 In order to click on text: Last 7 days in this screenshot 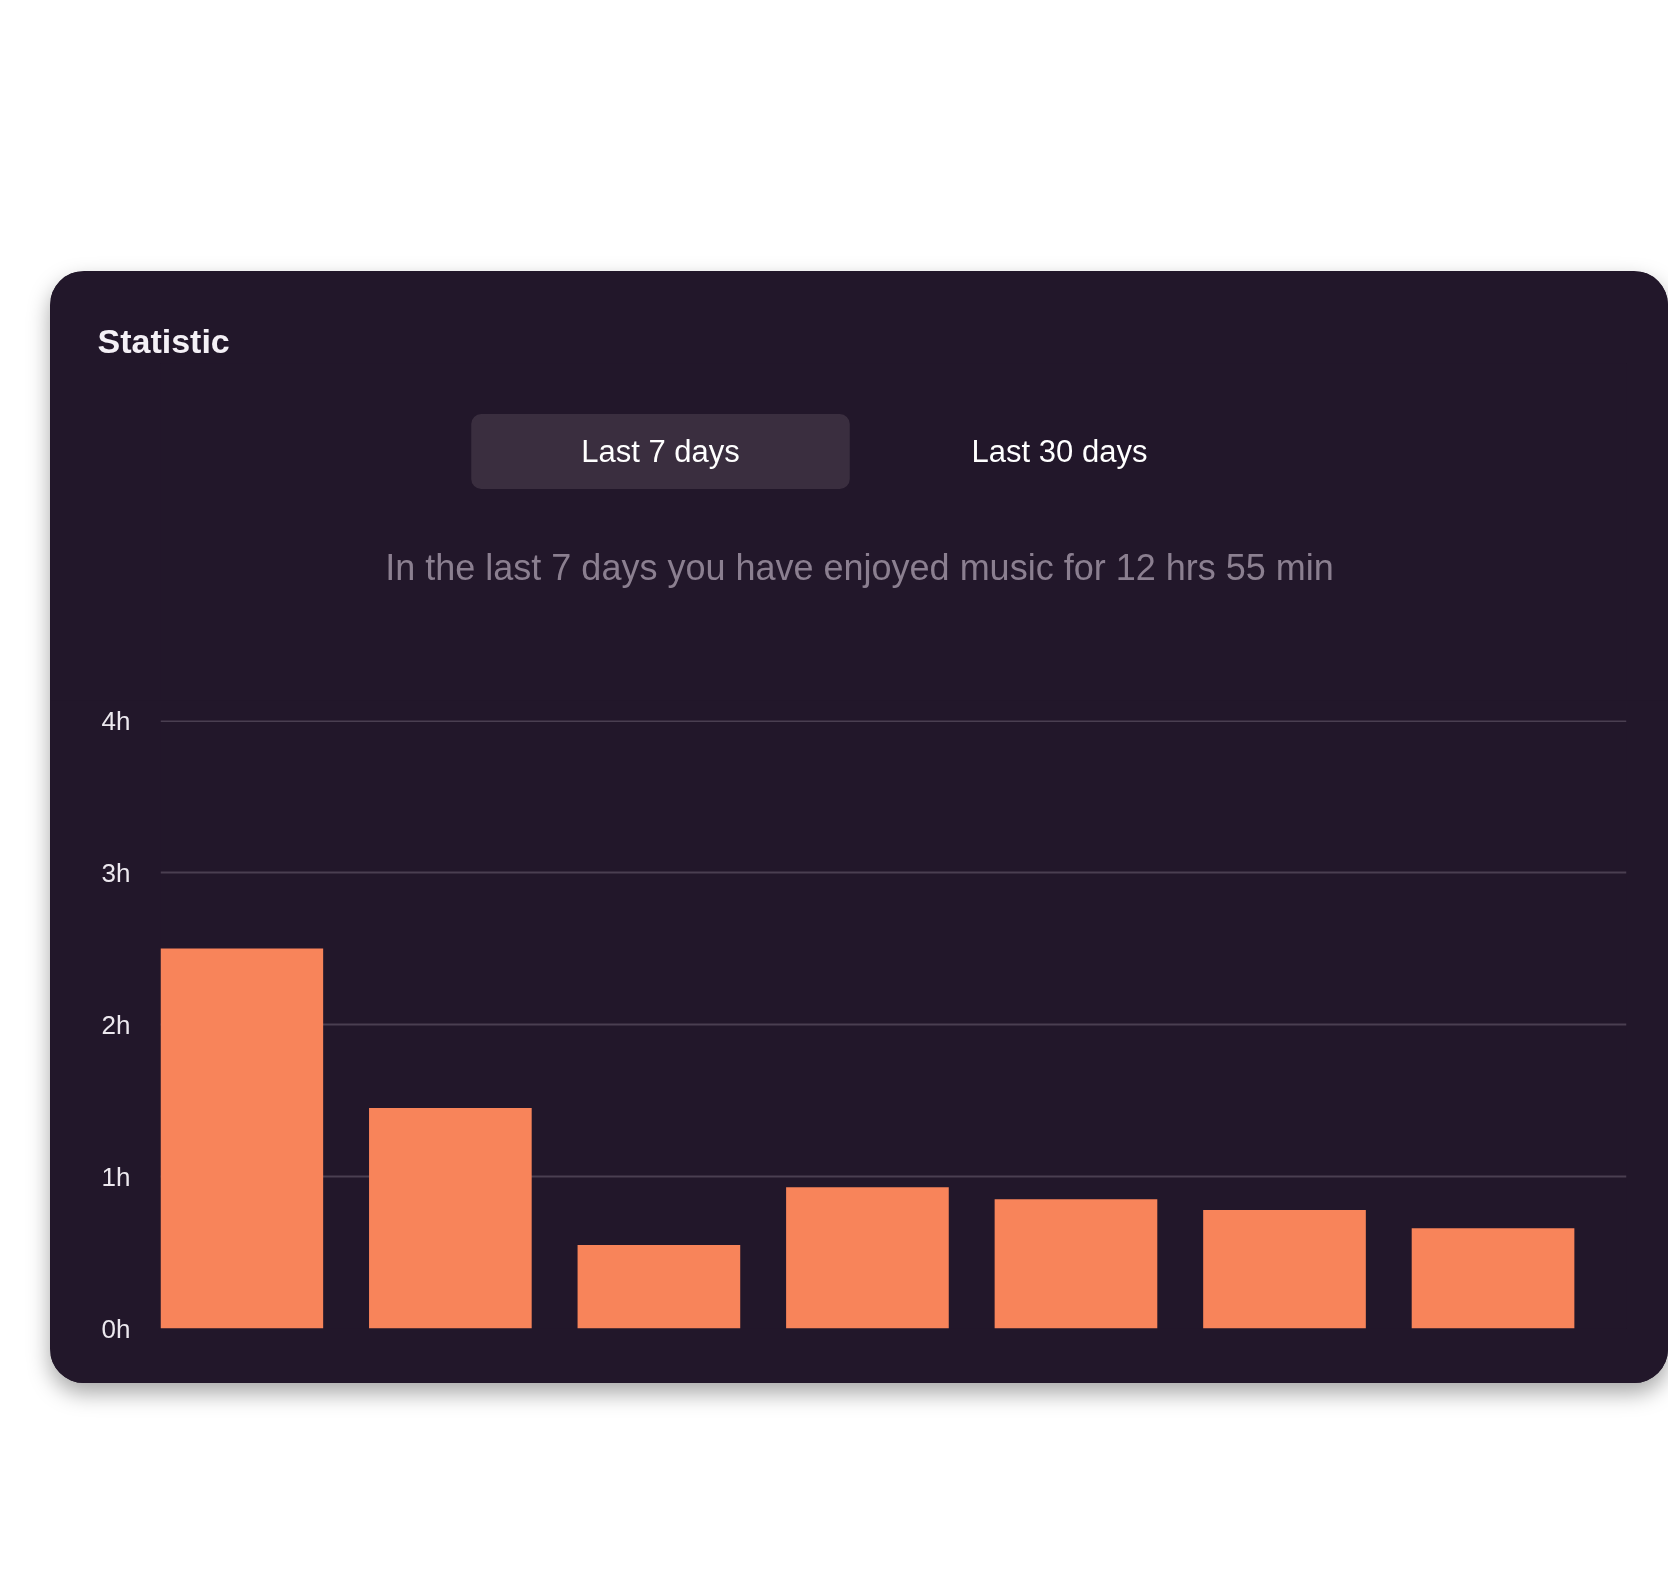, I will do `click(660, 451)`.